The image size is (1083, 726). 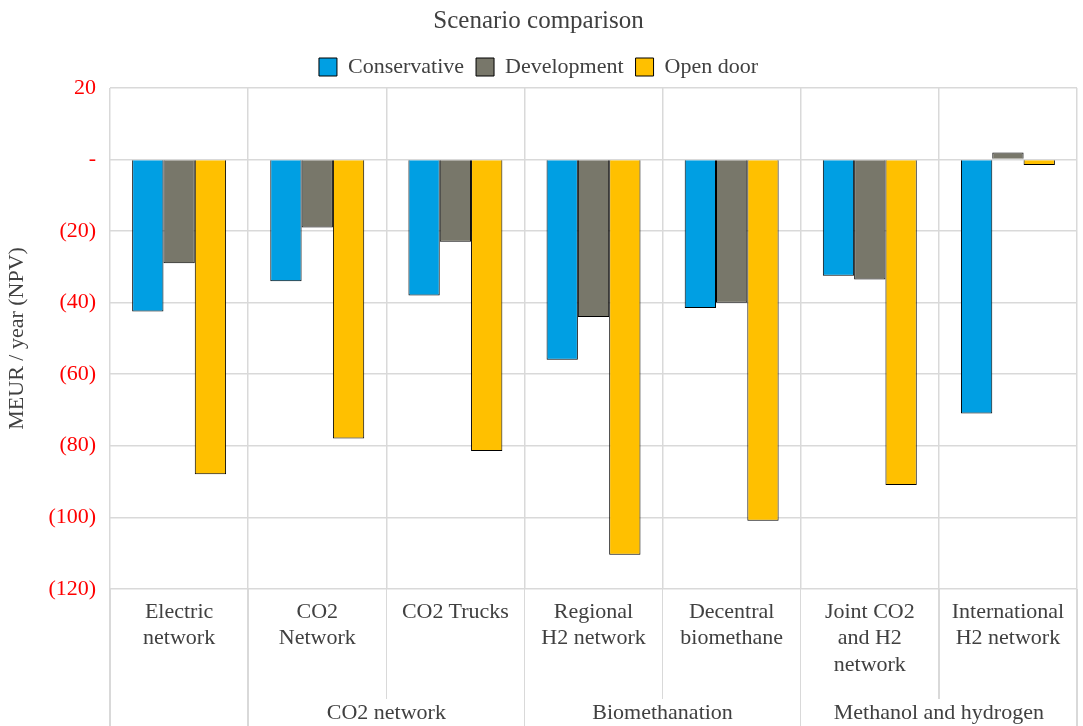 What do you see at coordinates (386, 711) in the screenshot?
I see `text: CO2 network` at bounding box center [386, 711].